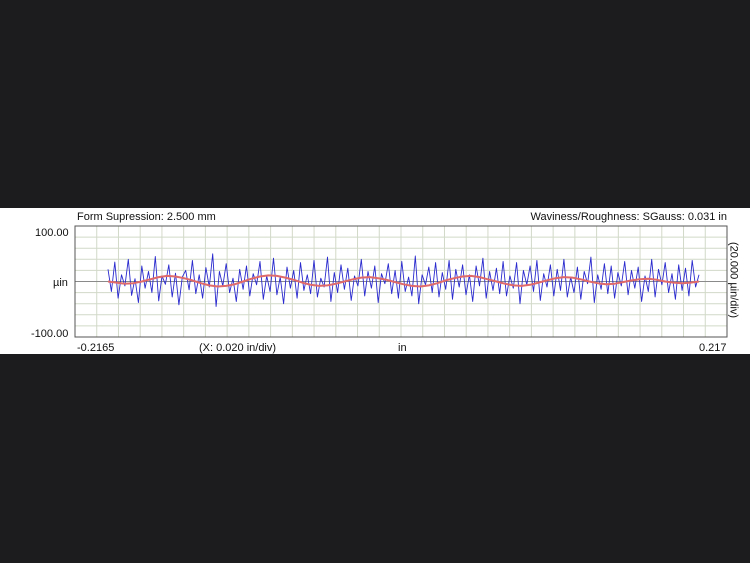  Describe the element at coordinates (402, 348) in the screenshot. I see `x-unit-label: in` at that location.